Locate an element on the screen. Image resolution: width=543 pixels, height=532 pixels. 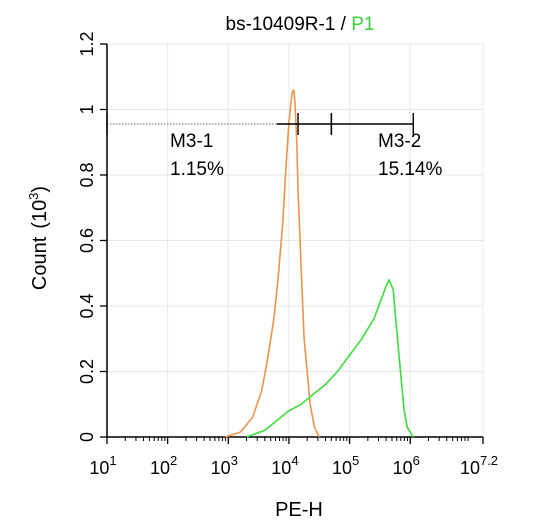
title-sample: bs-10409R-1 is located at coordinates (281, 24).